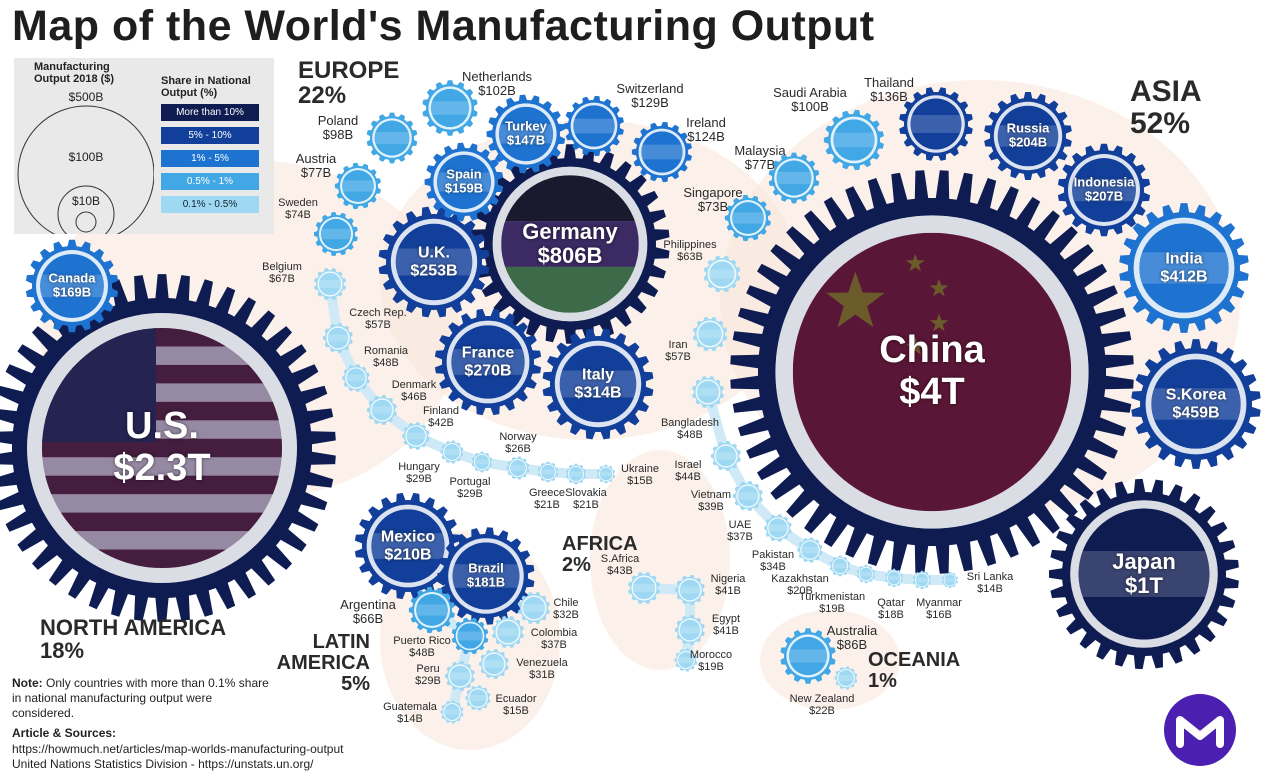 This screenshot has width=1280, height=780. Describe the element at coordinates (368, 604) in the screenshot. I see `label-argentina-name: Argentina` at that location.